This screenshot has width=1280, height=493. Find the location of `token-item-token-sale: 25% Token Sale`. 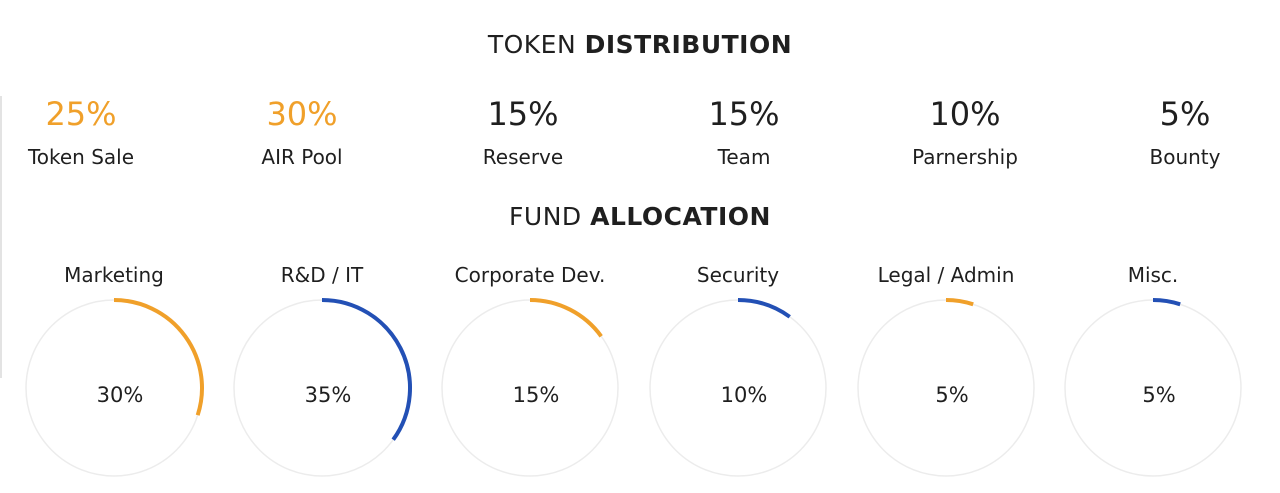

token-item-token-sale: 25% Token Sale is located at coordinates (90, 132).